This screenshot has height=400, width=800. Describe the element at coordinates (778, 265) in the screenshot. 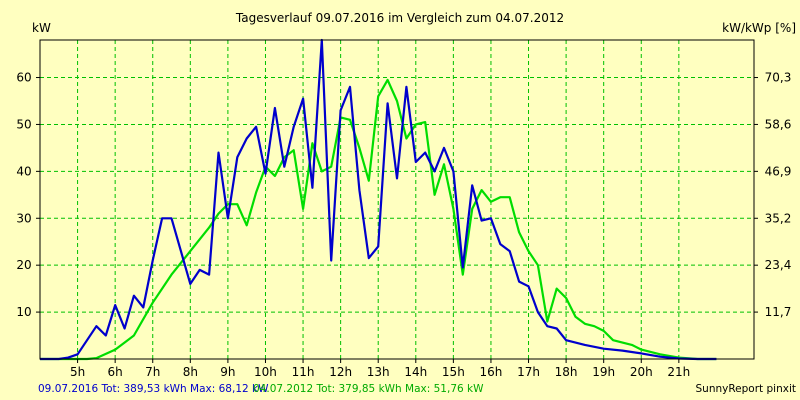

I see `y-tick-label-right: 23,4` at that location.